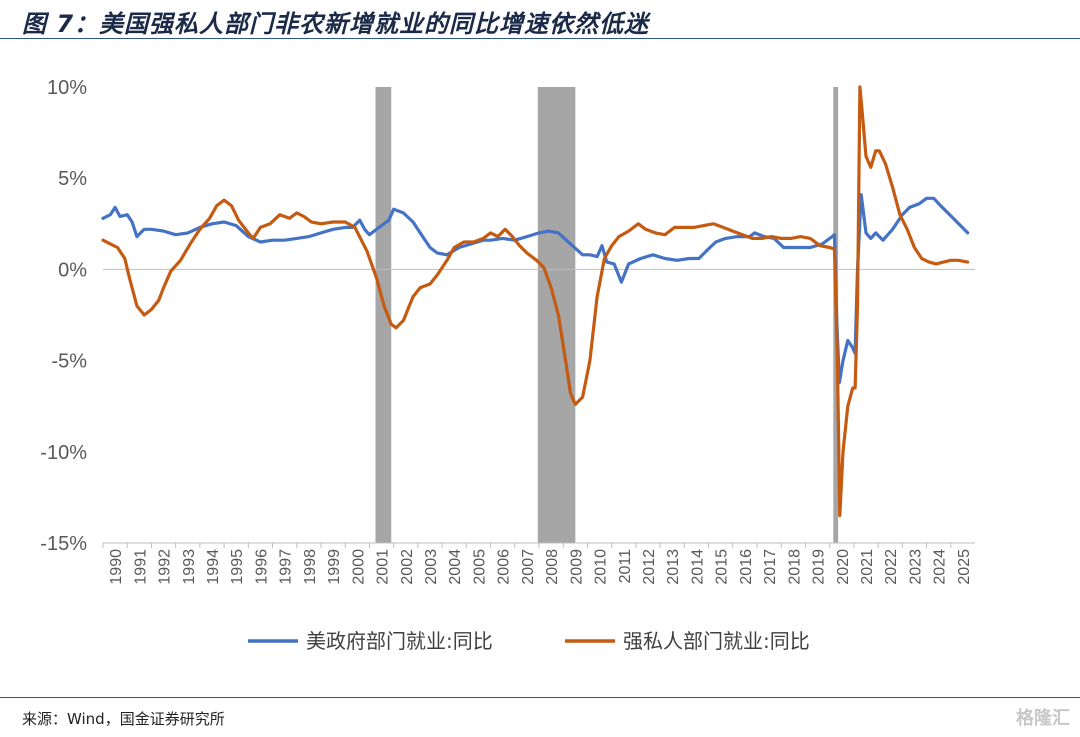 The image size is (1080, 737). I want to click on x-tick-label: 2000, so click(358, 567).